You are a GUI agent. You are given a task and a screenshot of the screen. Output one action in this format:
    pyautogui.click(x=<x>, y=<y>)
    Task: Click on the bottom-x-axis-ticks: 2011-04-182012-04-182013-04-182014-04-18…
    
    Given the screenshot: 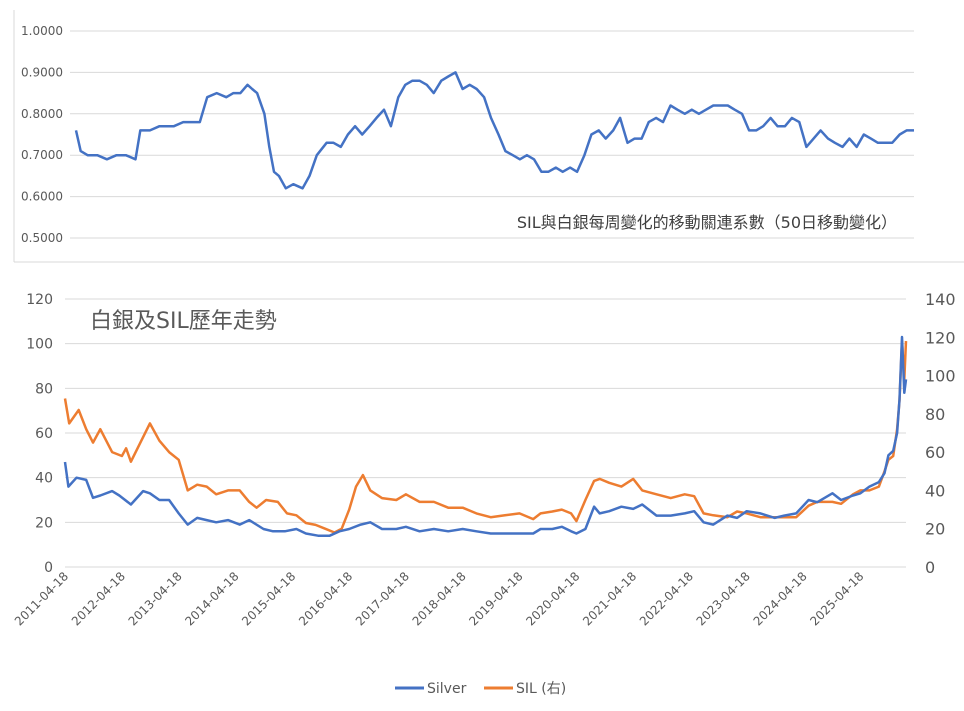 What is the action you would take?
    pyautogui.click(x=439, y=598)
    